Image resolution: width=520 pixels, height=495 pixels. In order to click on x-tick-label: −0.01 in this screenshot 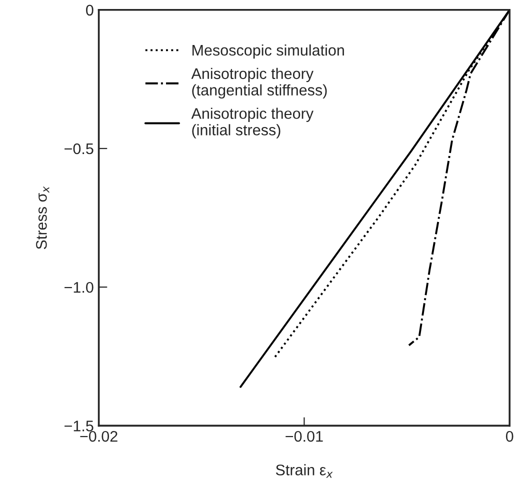, I will do `click(304, 436)`.